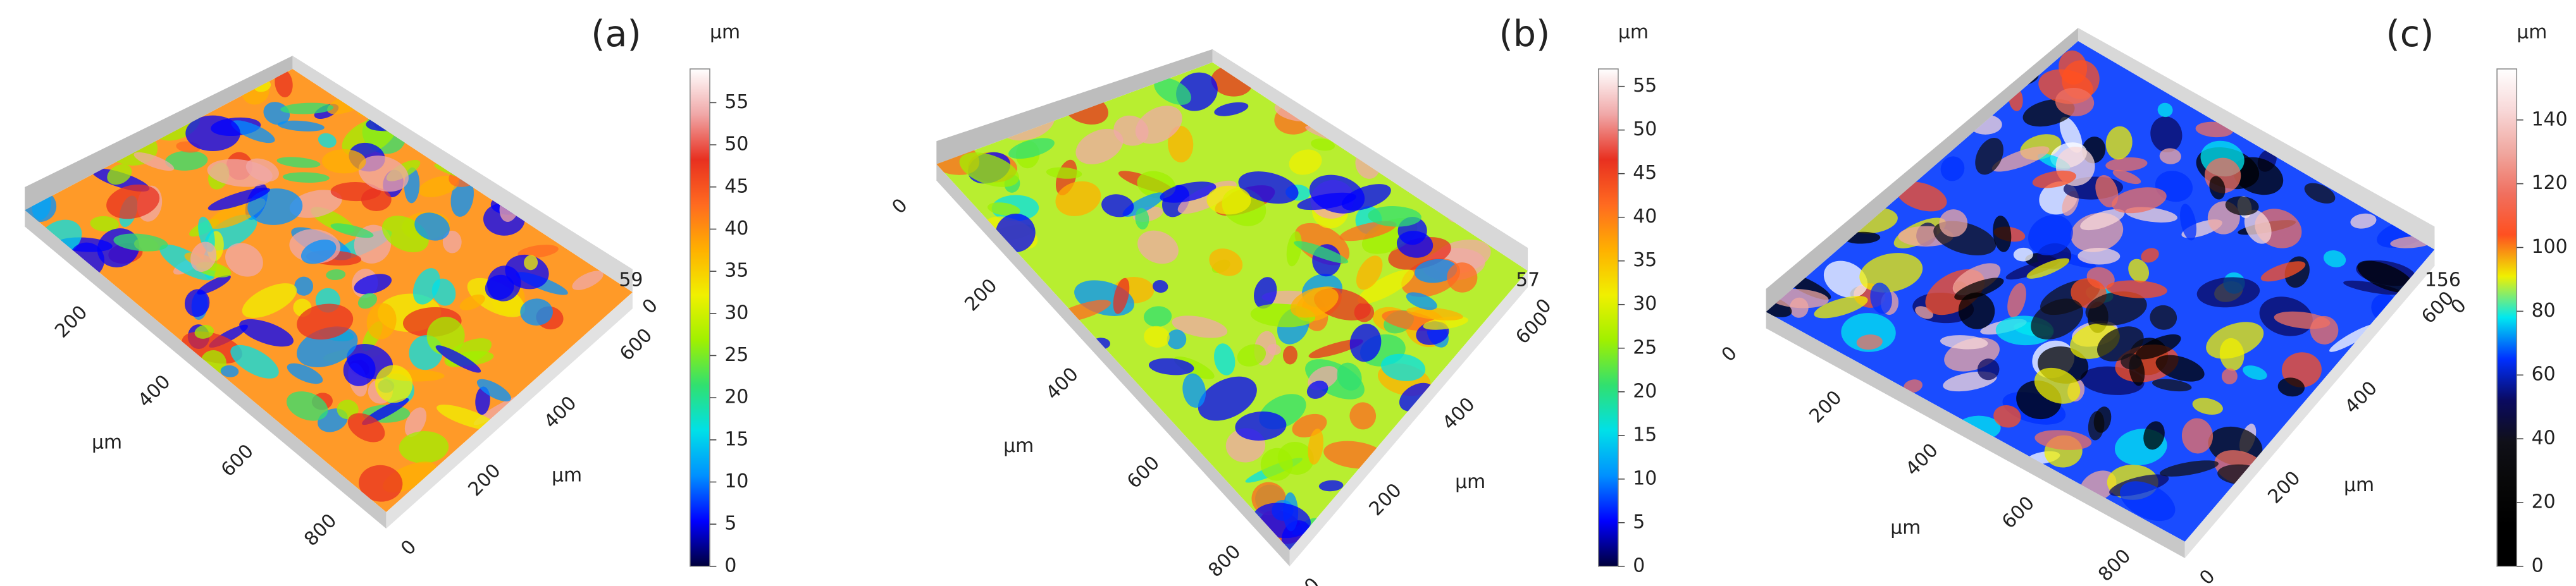  Describe the element at coordinates (107, 443) in the screenshot. I see `x-axis-label: µm` at that location.